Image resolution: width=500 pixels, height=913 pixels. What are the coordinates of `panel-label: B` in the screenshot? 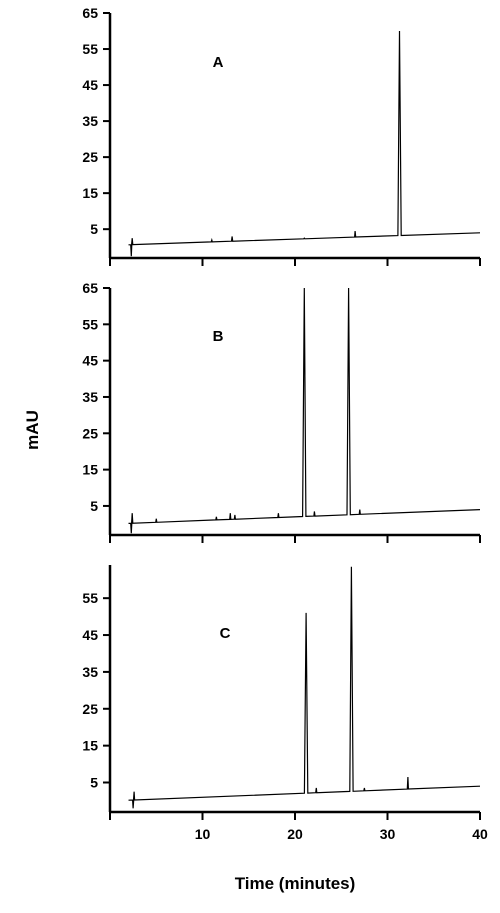 It's located at (218, 336).